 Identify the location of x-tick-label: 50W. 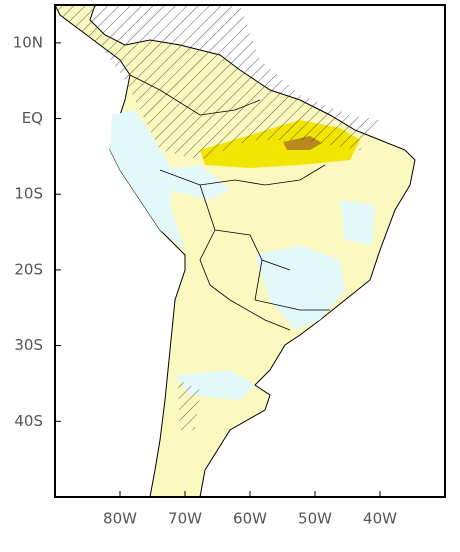
(315, 519).